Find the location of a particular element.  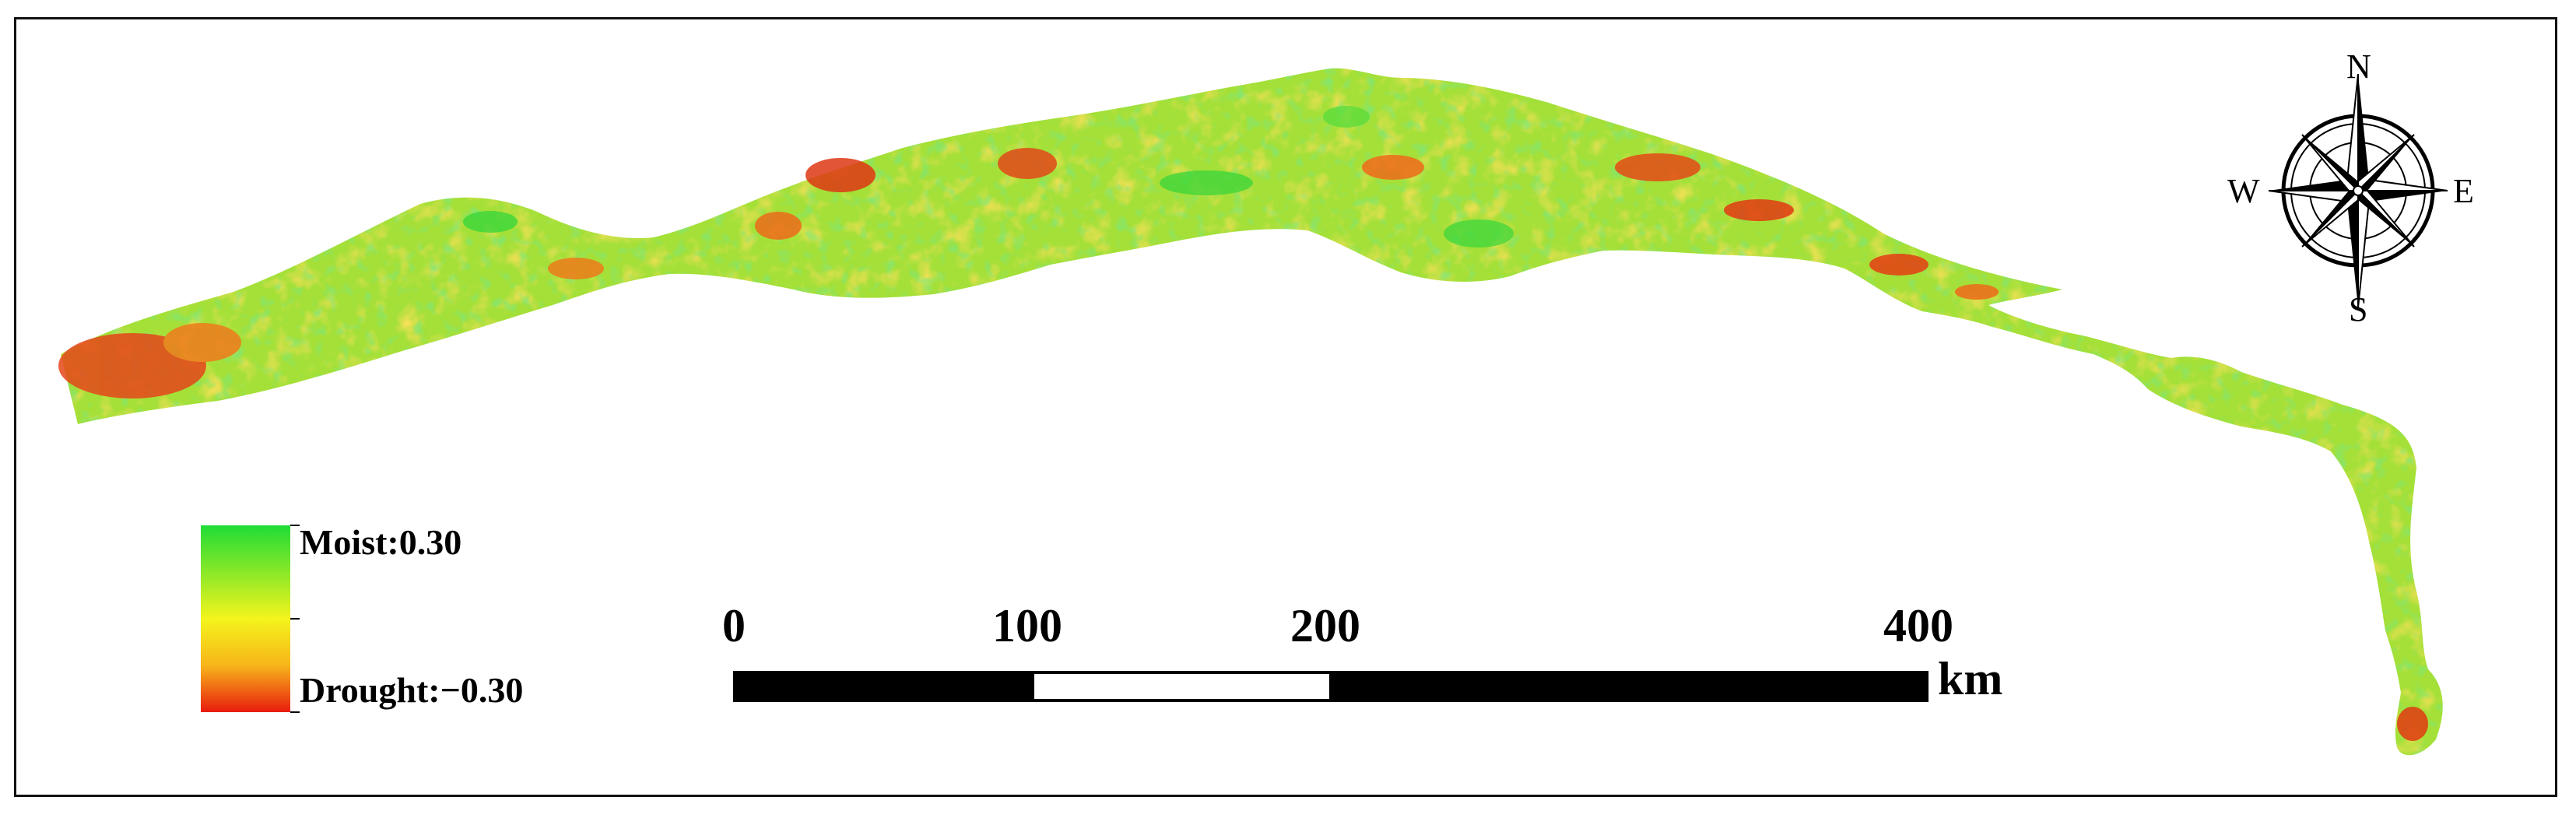

compass-east-label: E is located at coordinates (2463, 191).